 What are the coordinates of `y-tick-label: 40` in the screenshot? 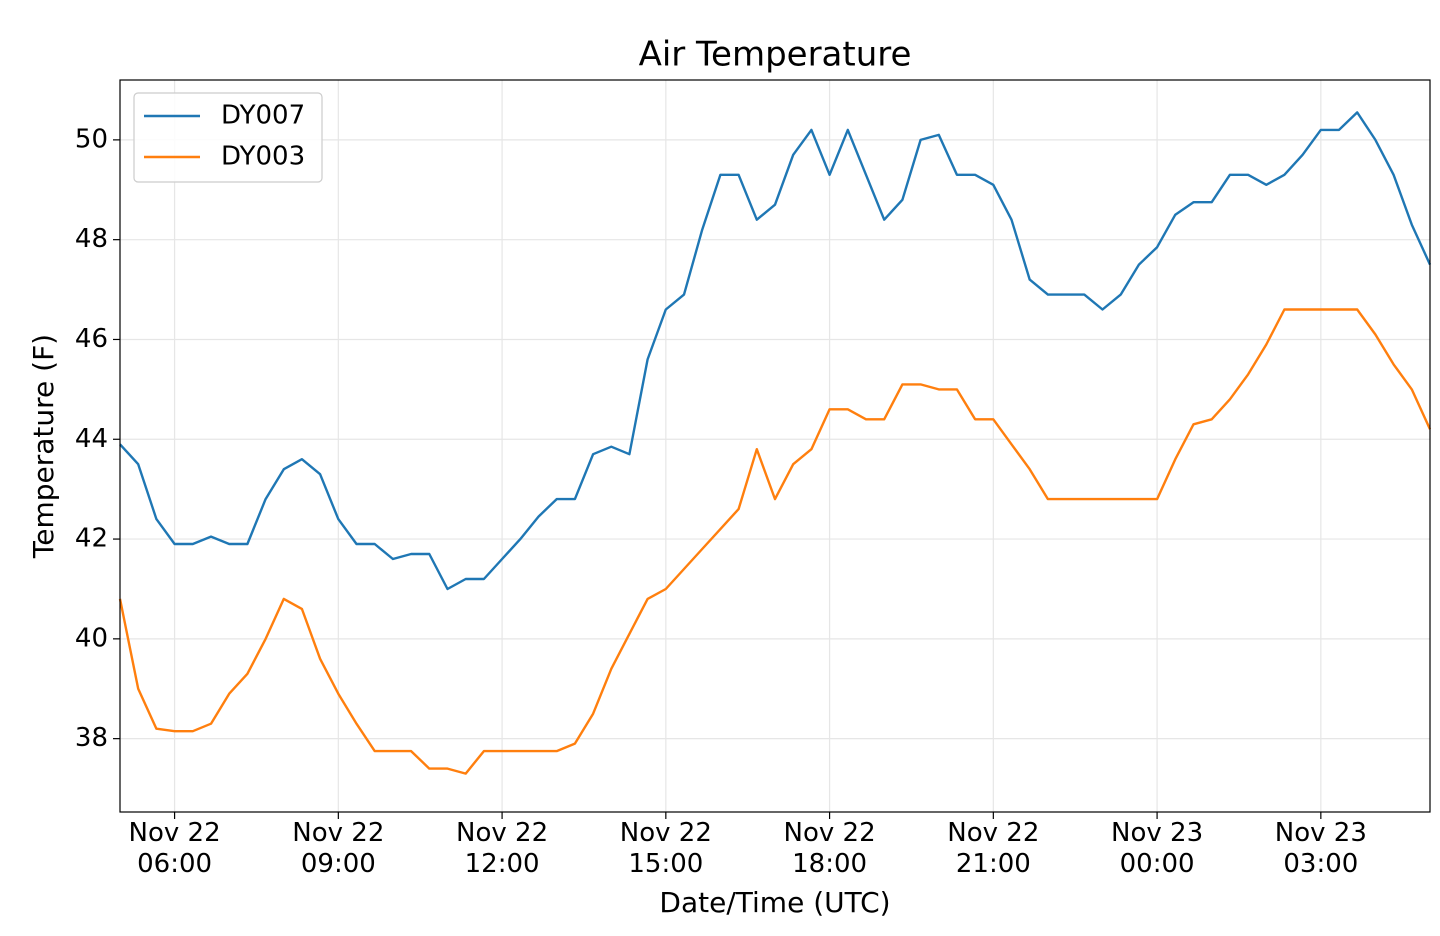 It's located at (91, 638).